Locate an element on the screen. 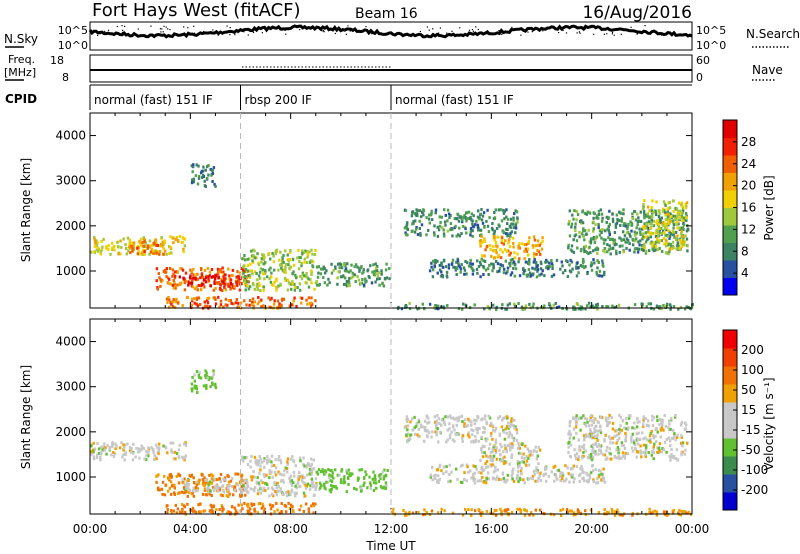 Image resolution: width=800 pixels, height=554 pixels. x-tick-label: 16:00 is located at coordinates (491, 529).